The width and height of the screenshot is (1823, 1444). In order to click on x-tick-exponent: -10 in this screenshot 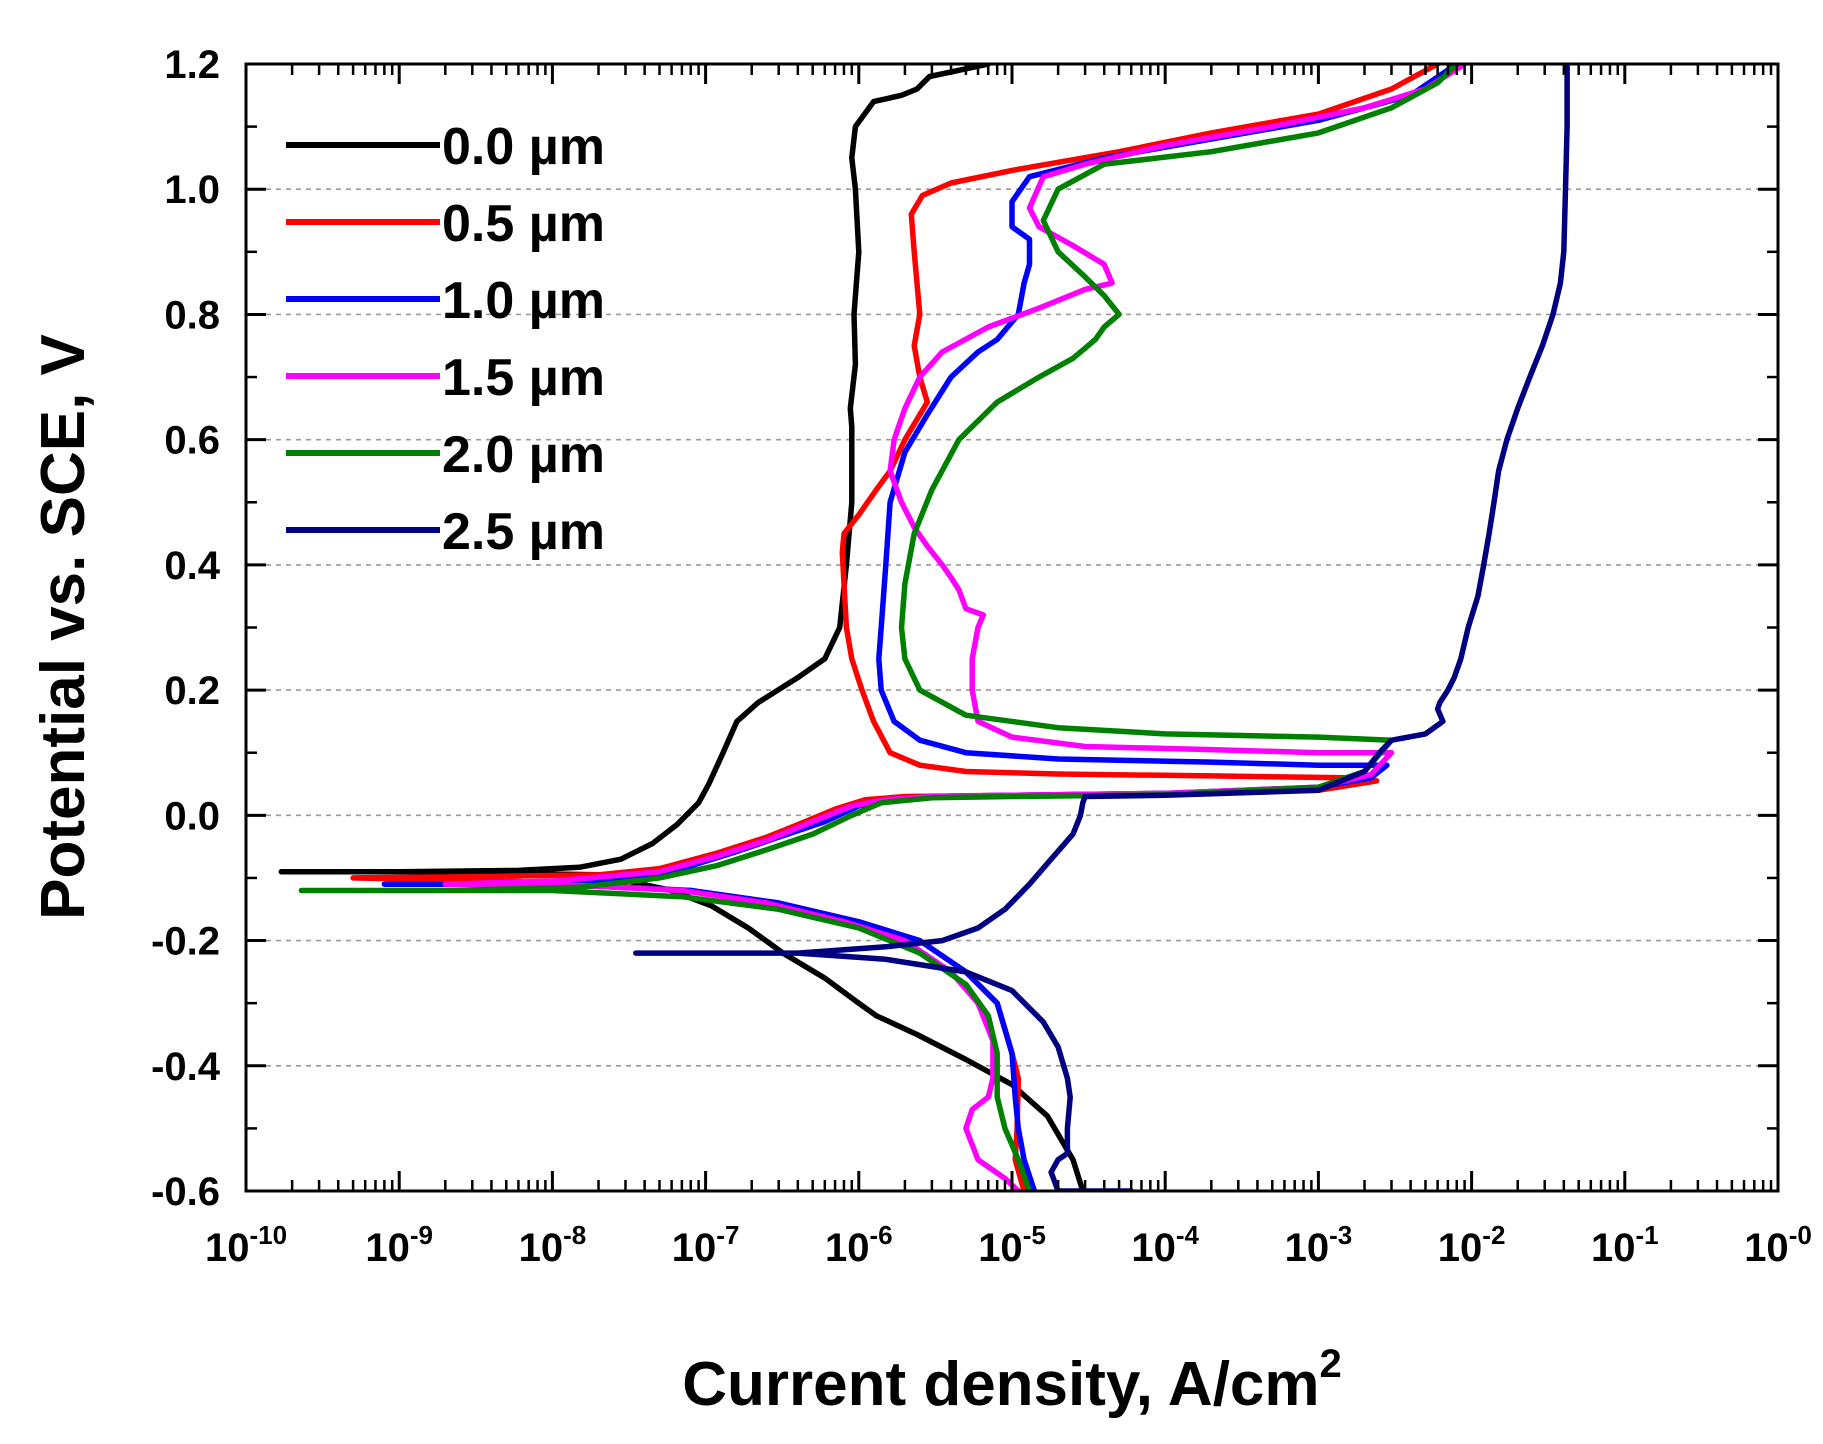, I will do `click(268, 1235)`.